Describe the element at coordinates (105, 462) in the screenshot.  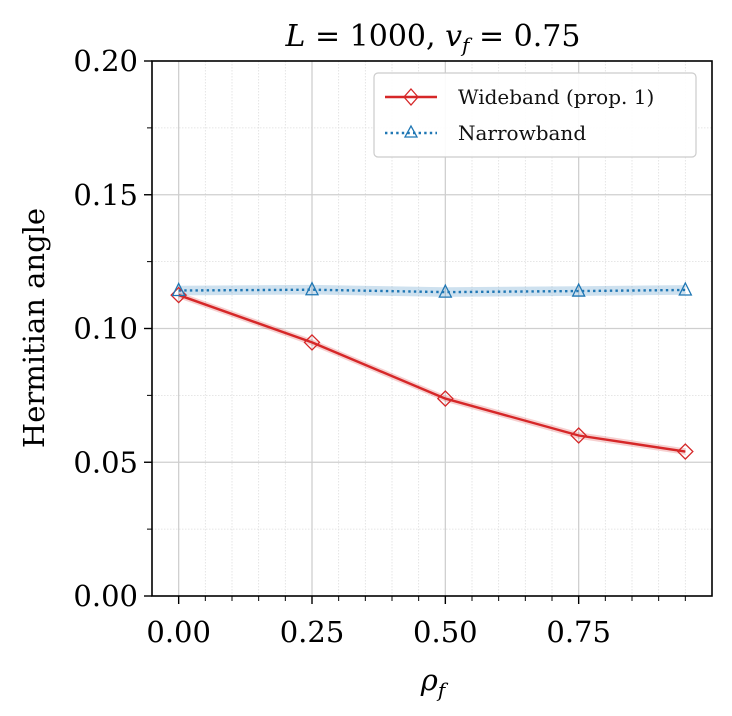
I see `y-tick-label: 0.05` at that location.